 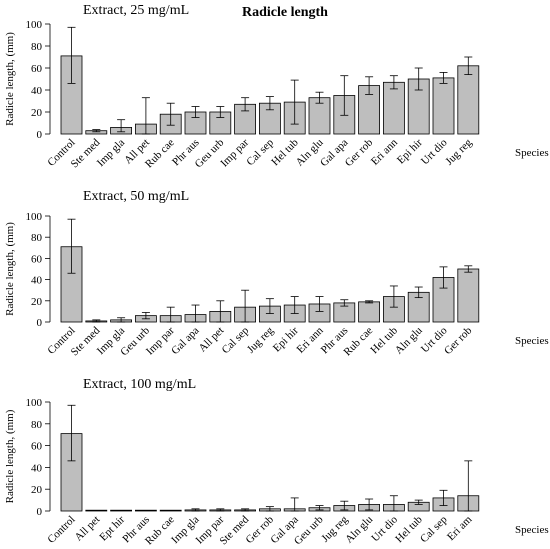 I want to click on panel-subtitle: Extract, 25 mg/mL, so click(x=136, y=10).